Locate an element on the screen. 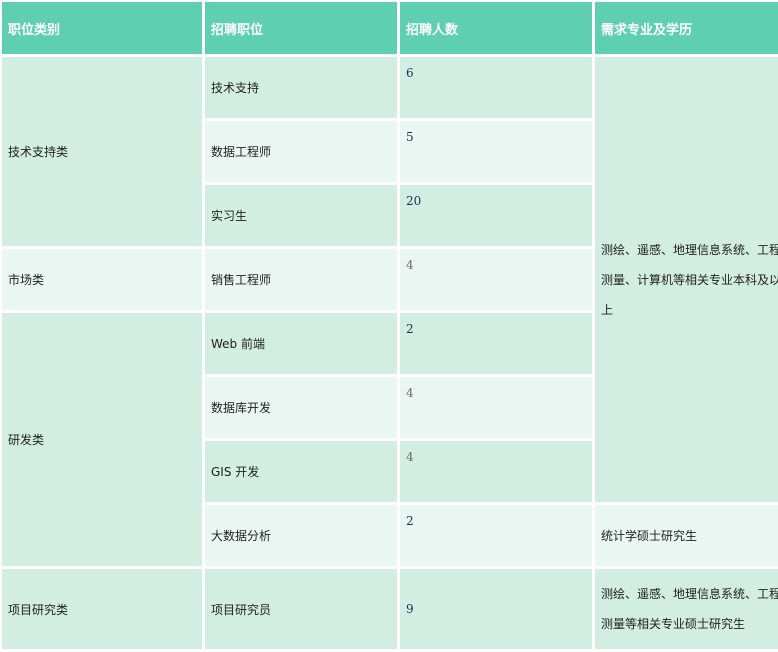 The width and height of the screenshot is (778, 652). category-cell: 技术支持类 is located at coordinates (102, 151).